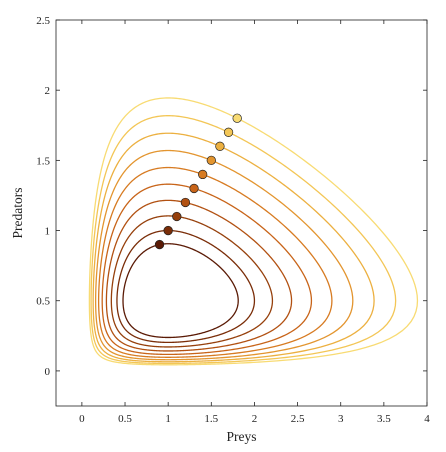 This screenshot has width=446, height=452. What do you see at coordinates (255, 419) in the screenshot?
I see `x-tick-label: 2` at bounding box center [255, 419].